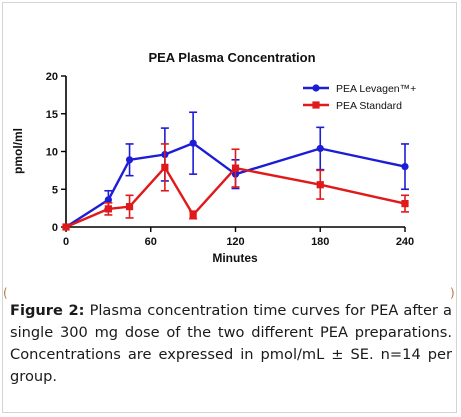 The width and height of the screenshot is (461, 417). I want to click on legend-item: PEA Levagen™+, so click(359, 89).